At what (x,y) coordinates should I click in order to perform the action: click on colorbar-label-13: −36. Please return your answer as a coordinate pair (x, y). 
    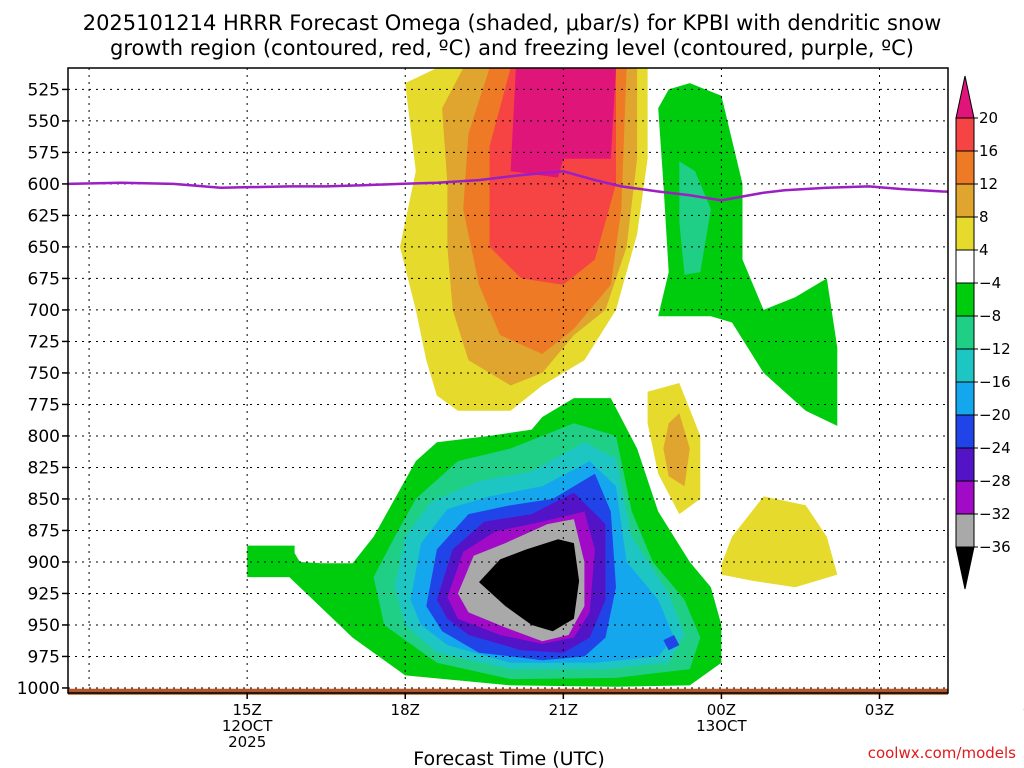
    Looking at the image, I should click on (995, 547).